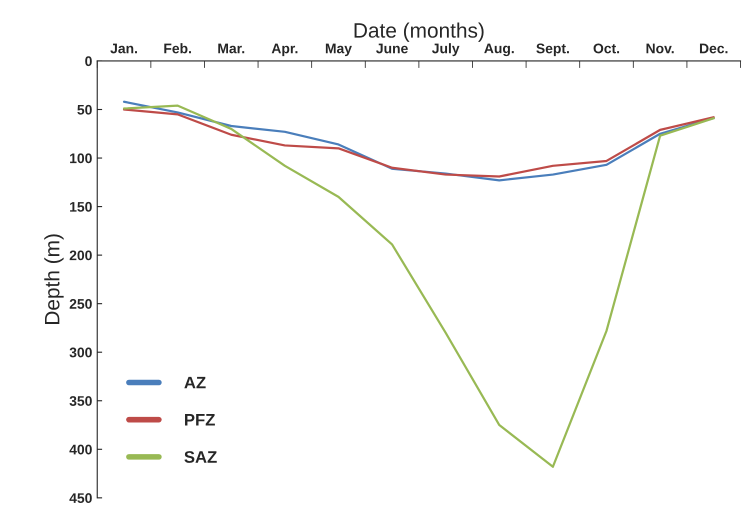 Image resolution: width=748 pixels, height=508 pixels. Describe the element at coordinates (81, 304) in the screenshot. I see `y-tick-label: 250` at that location.